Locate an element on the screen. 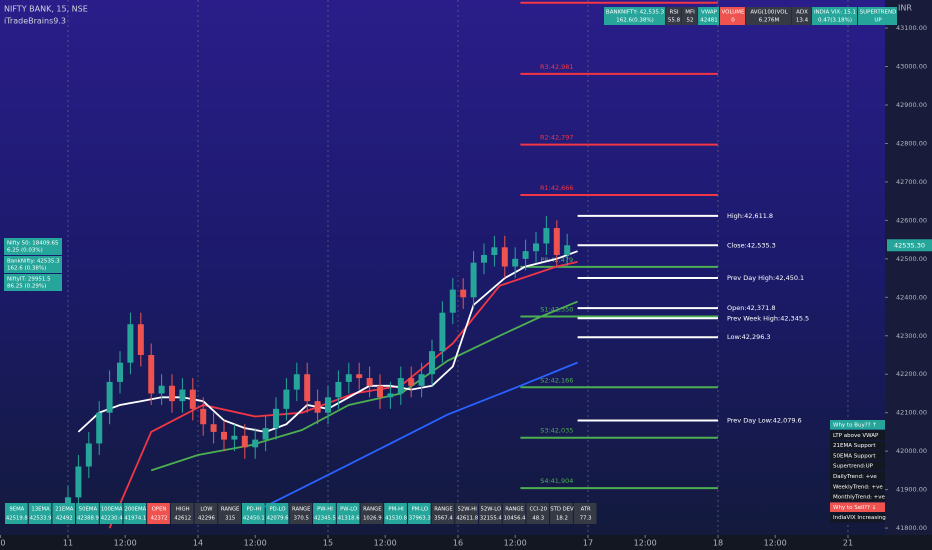 The width and height of the screenshot is (932, 550). pivot-label: R3:42,981 is located at coordinates (557, 67).